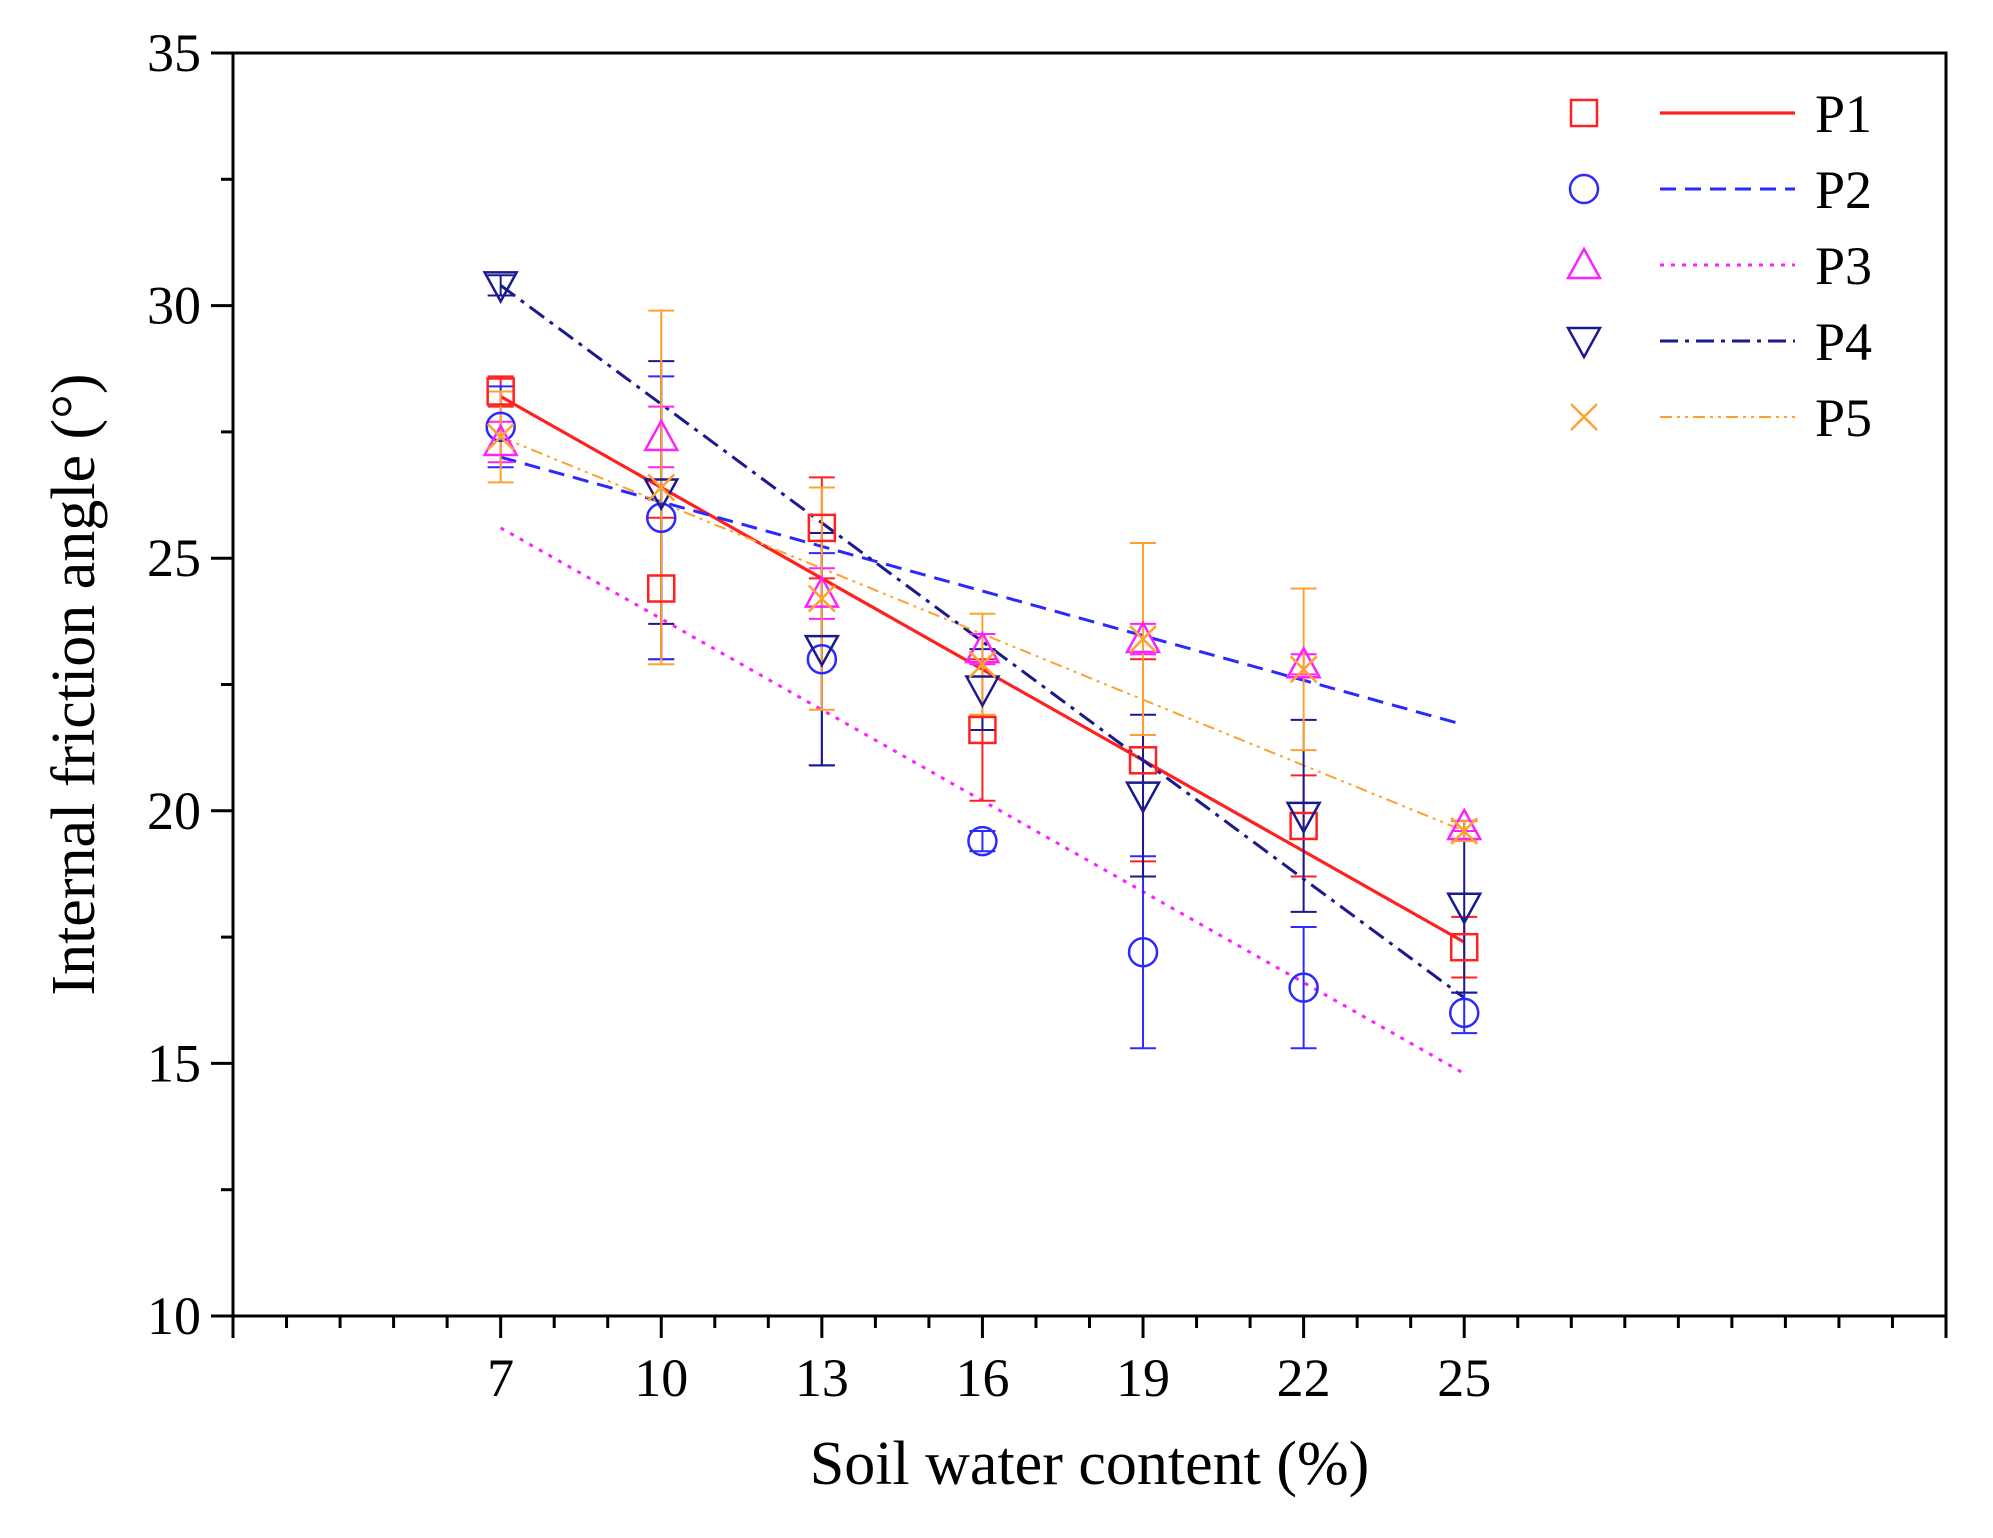 Image resolution: width=1993 pixels, height=1538 pixels. Describe the element at coordinates (1584, 113) in the screenshot. I see `legend-marker-p1` at that location.